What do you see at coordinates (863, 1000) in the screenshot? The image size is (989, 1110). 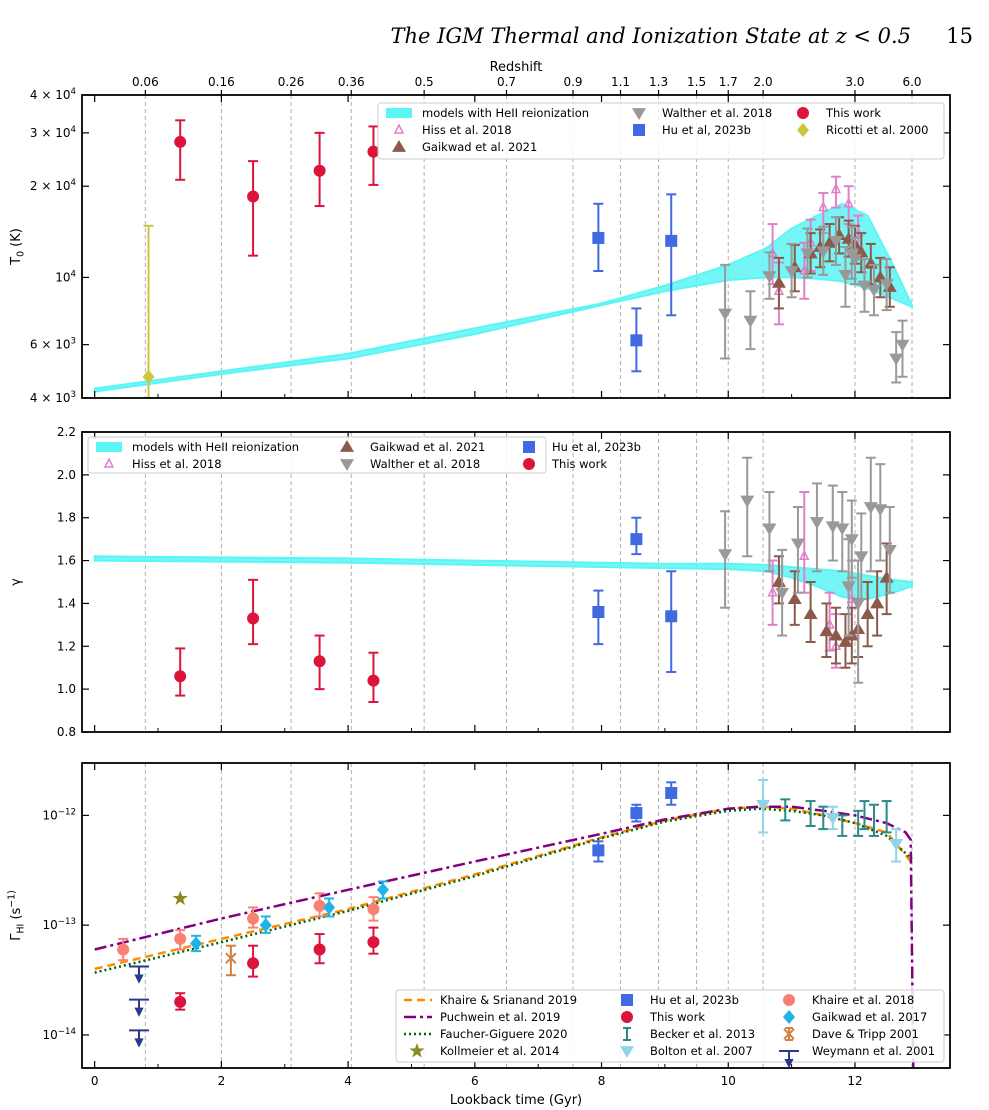 I see `legend-label: Khaire et al. 2018` at bounding box center [863, 1000].